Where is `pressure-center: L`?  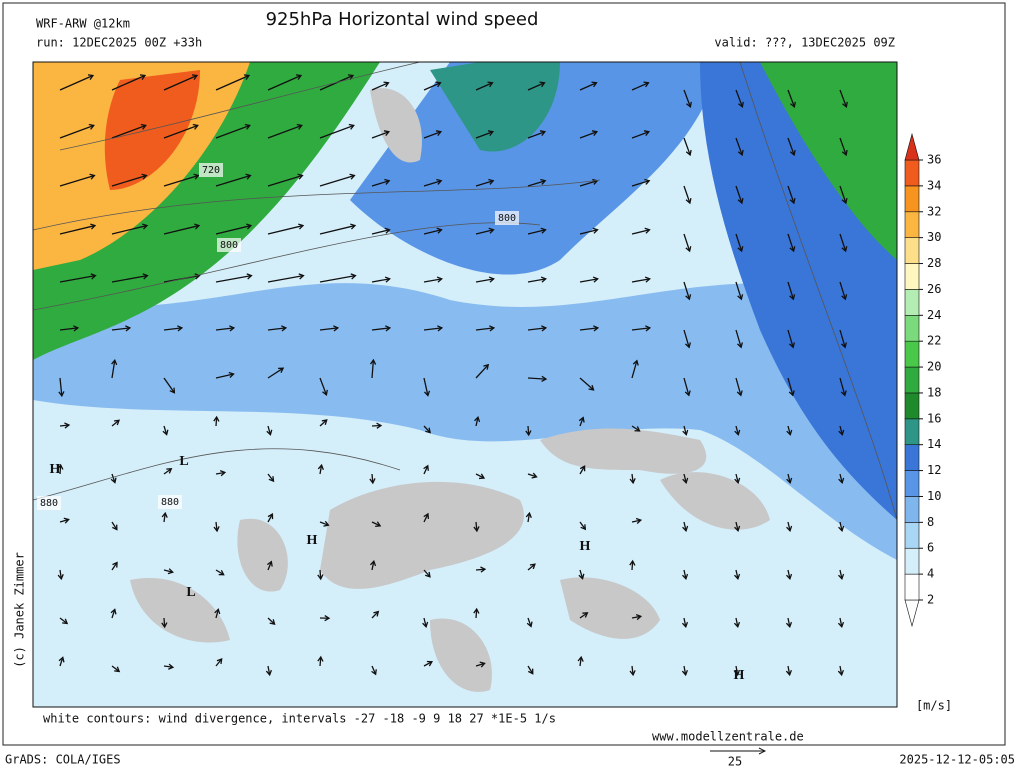
pressure-center: L is located at coordinates (190, 592).